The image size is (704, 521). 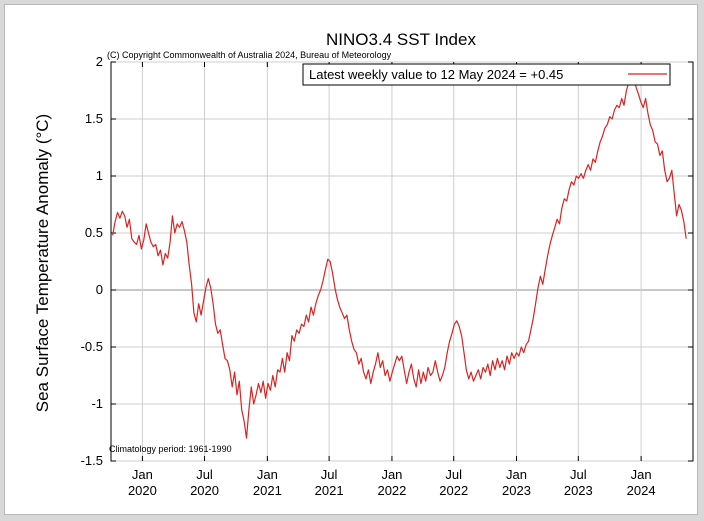 I want to click on climatology-note: Climatology period: 1961-1990, so click(x=170, y=449).